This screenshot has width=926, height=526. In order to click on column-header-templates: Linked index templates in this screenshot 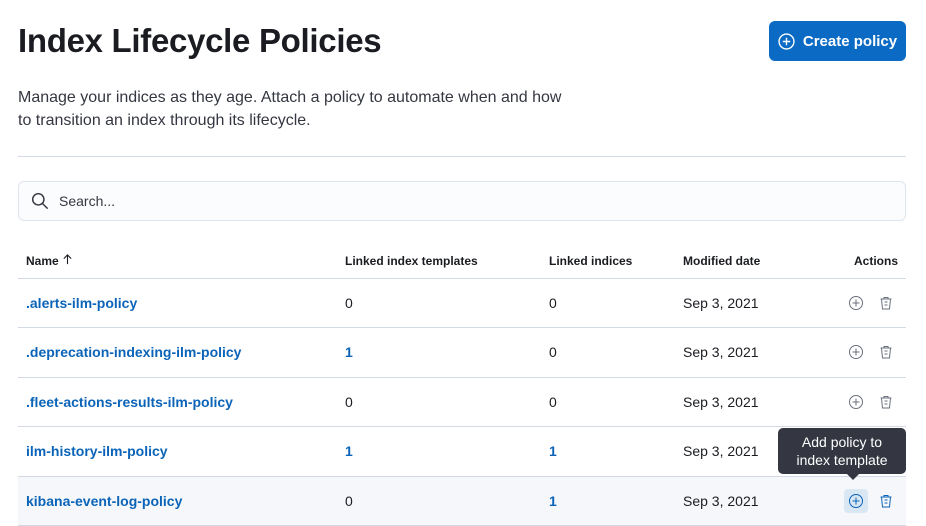, I will do `click(439, 262)`.